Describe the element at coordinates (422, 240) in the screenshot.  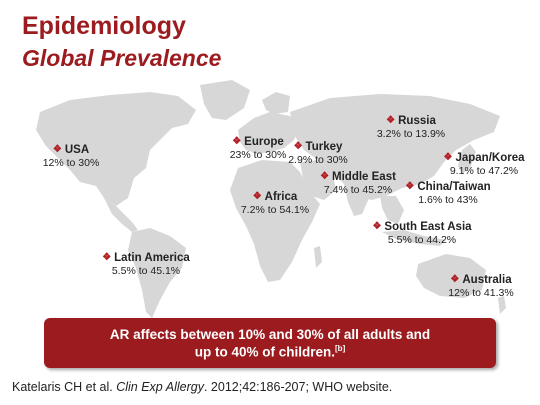
I see `region-range: 5.5% to 44.2%` at that location.